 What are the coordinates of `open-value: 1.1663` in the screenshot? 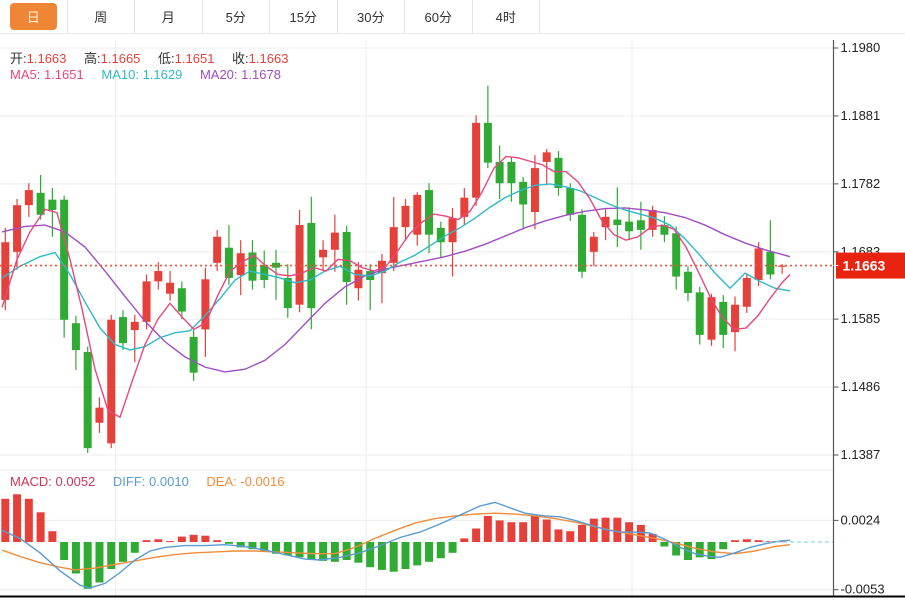 It's located at (46, 58).